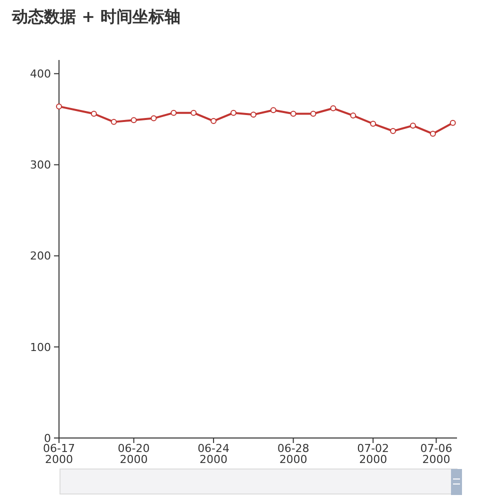 The image size is (500, 500). Describe the element at coordinates (373, 454) in the screenshot. I see `x-tick-label: 07-02 2000` at that location.